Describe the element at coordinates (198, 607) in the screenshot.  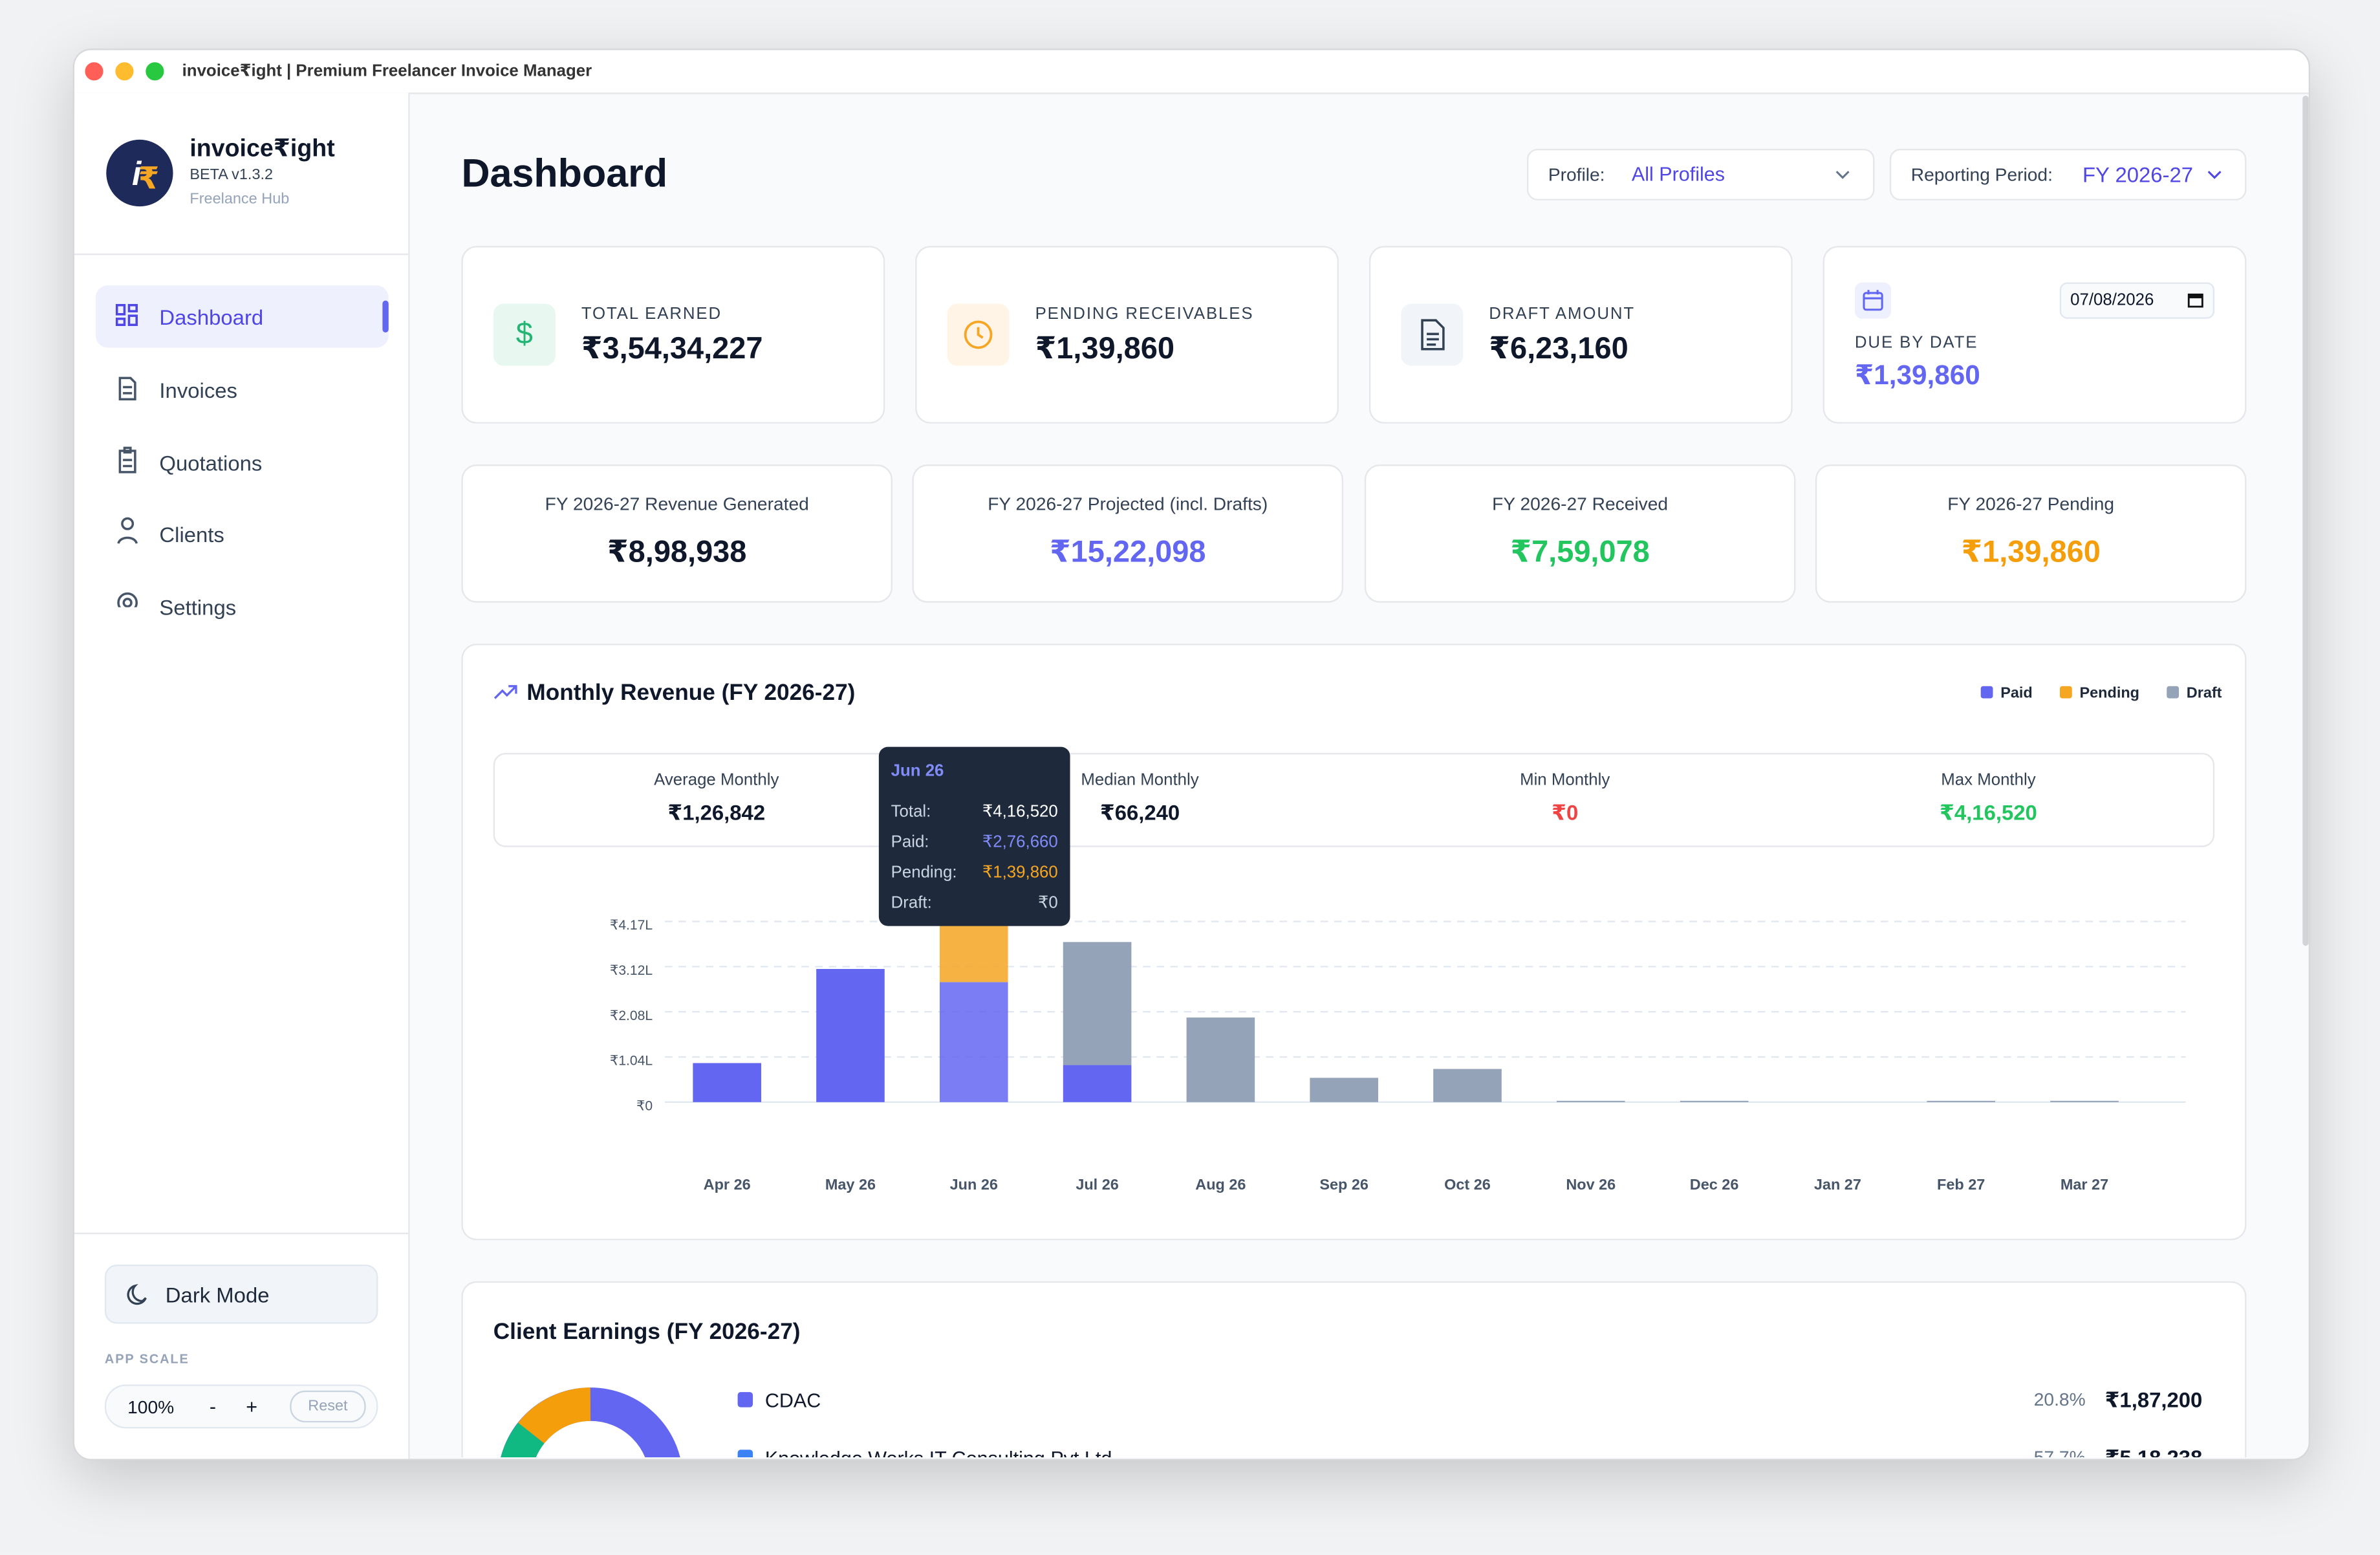
I see `nav-item: Settings` at that location.